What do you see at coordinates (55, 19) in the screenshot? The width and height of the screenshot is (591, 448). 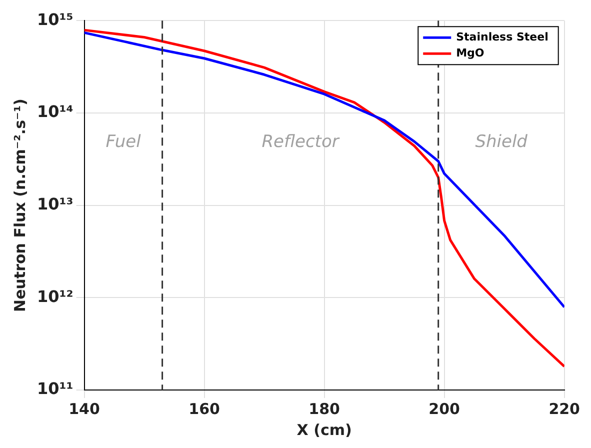 I see `y-tick-label: 10¹⁵` at bounding box center [55, 19].